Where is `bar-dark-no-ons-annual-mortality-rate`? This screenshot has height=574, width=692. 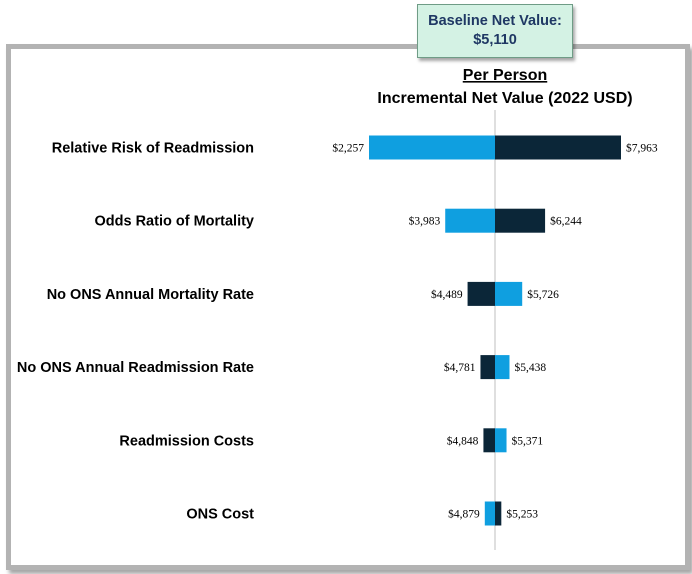
bar-dark-no-ons-annual-mortality-rate is located at coordinates (481, 293).